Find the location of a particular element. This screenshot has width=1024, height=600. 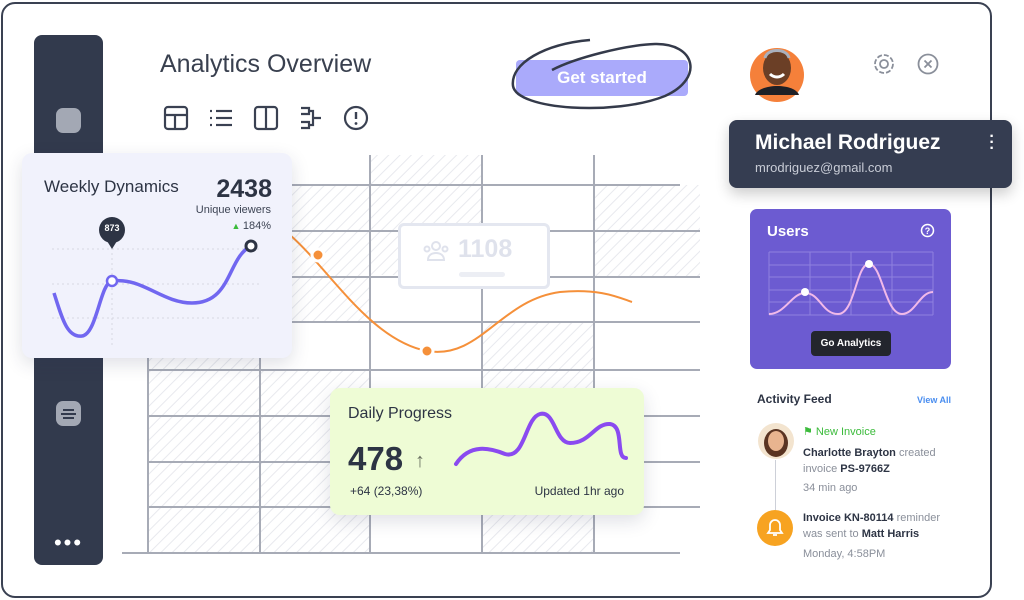

help-icon: ? is located at coordinates (927, 230).